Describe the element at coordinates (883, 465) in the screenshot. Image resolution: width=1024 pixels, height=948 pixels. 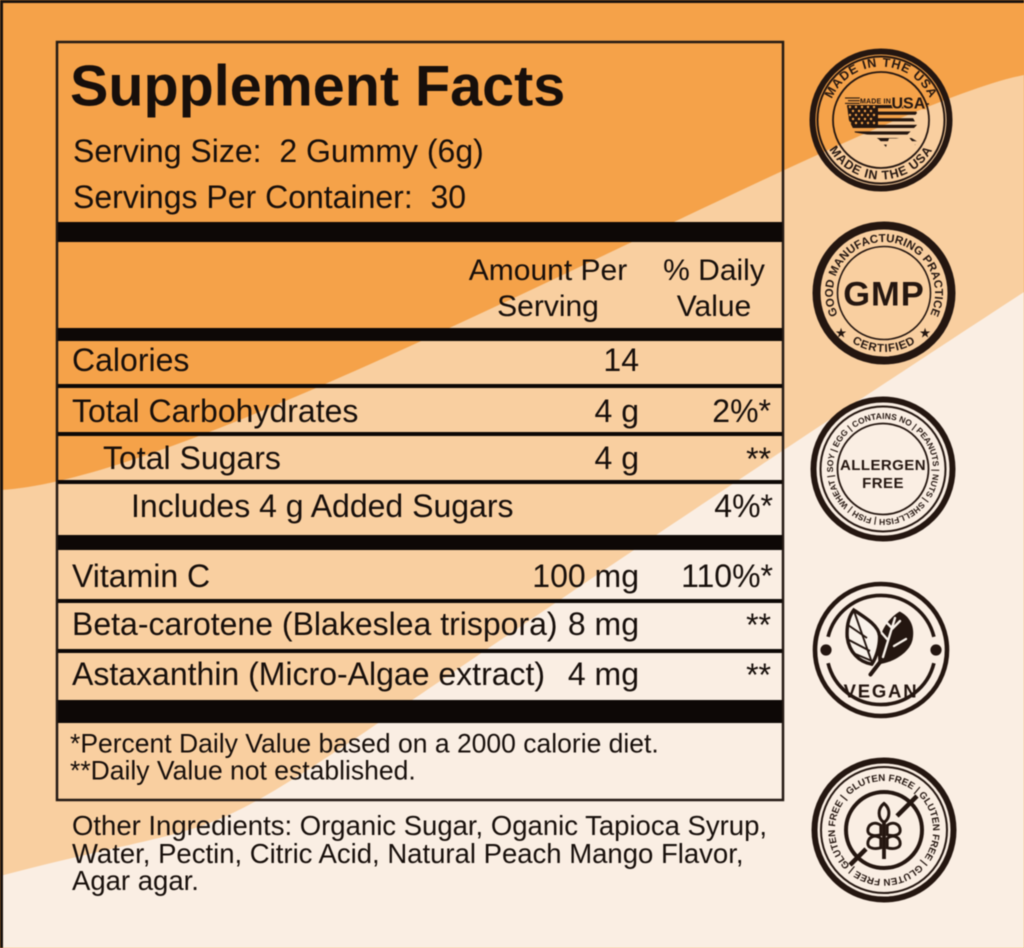
I see `svg-text: ALLERGEN` at that location.